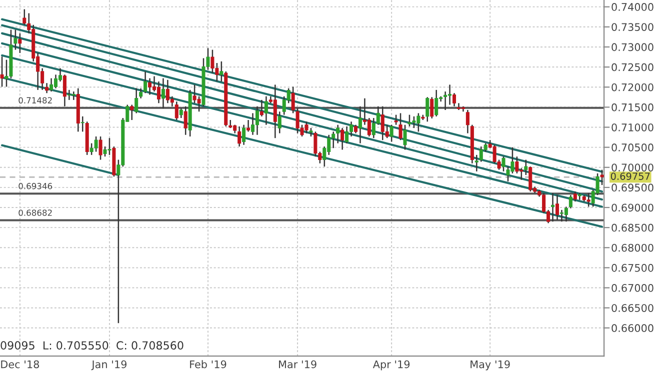 Image resolution: width=660 pixels, height=371 pixels. What do you see at coordinates (92, 345) in the screenshot?
I see `annotation: 09095 L: 0.705550 C: 0.708560` at bounding box center [92, 345].